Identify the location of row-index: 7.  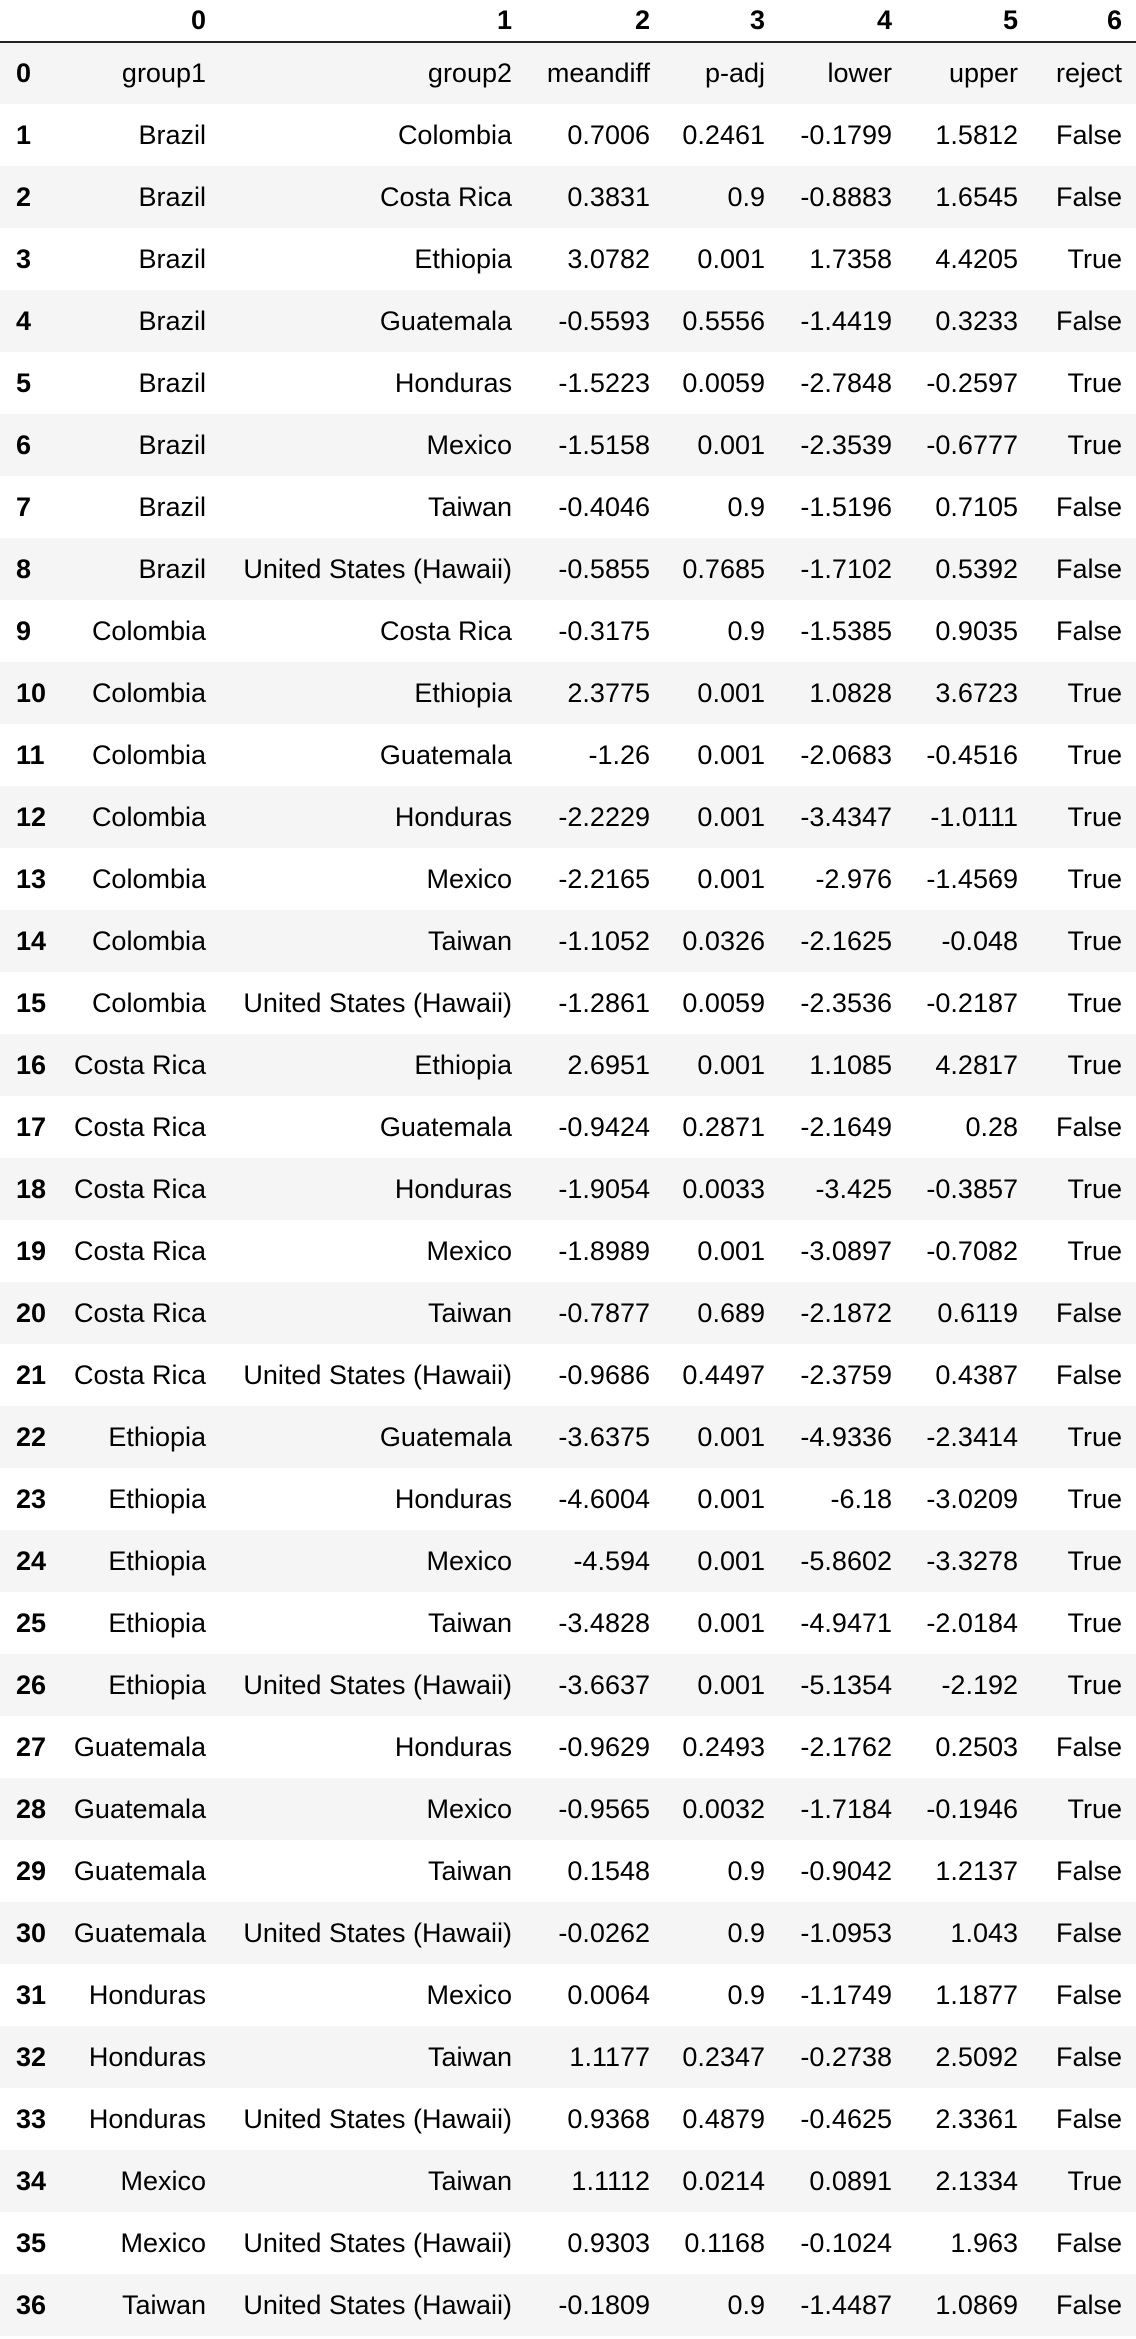
(24, 506).